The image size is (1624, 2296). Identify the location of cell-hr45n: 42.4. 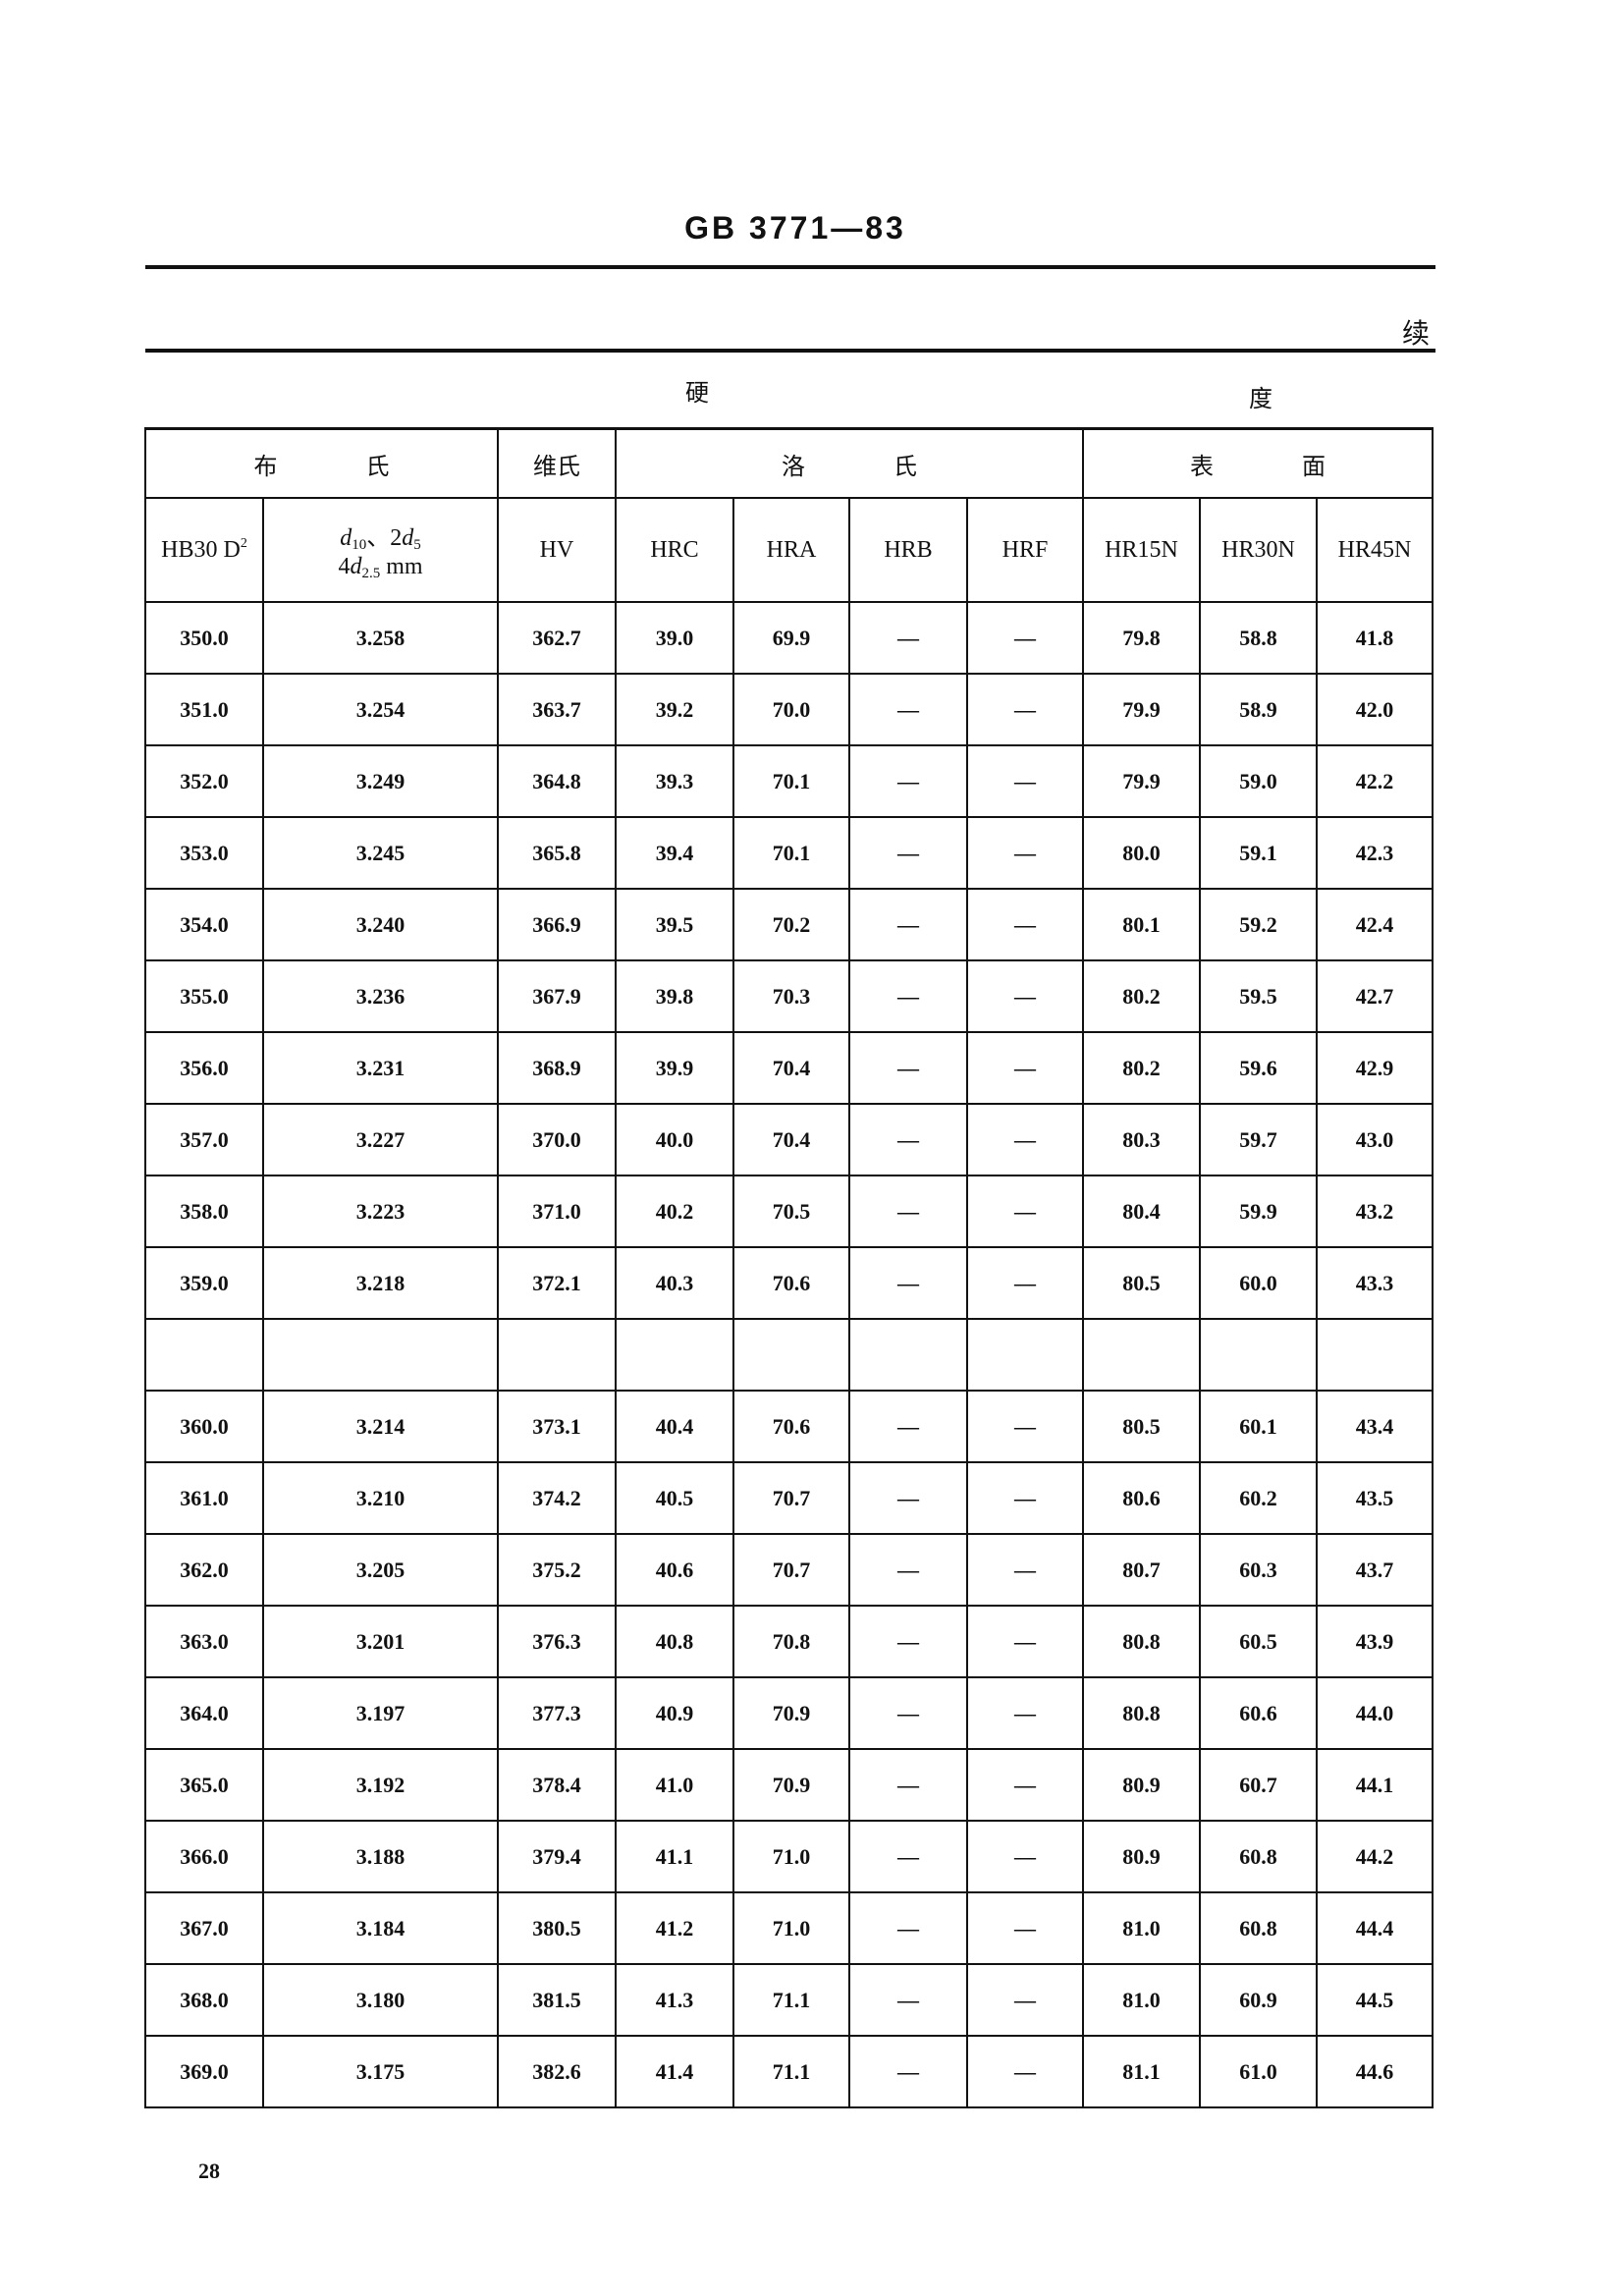
(1375, 924).